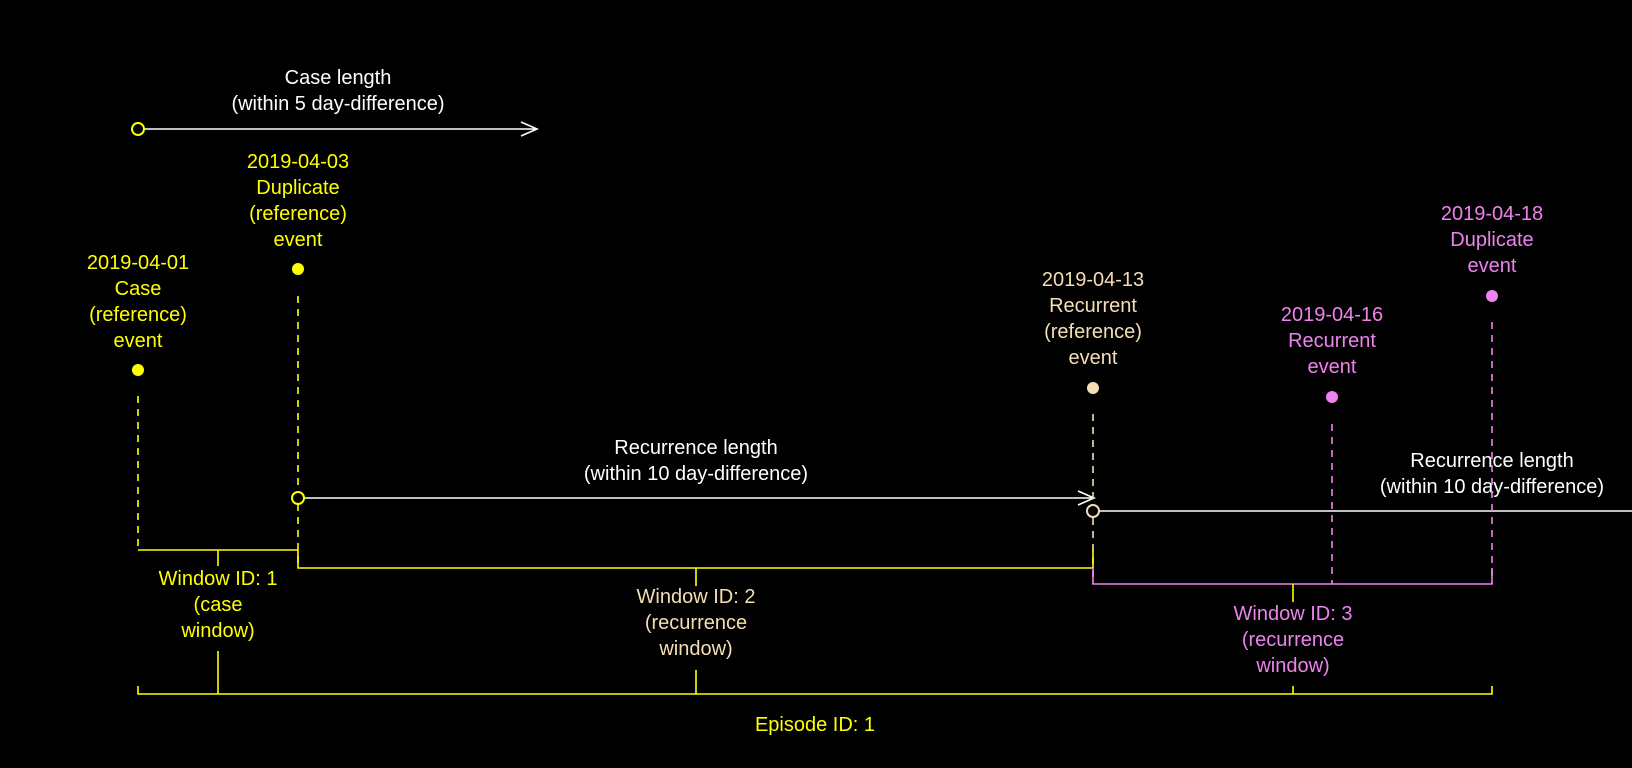  What do you see at coordinates (1293, 614) in the screenshot?
I see `window-3-label-line: Window ID: 3` at bounding box center [1293, 614].